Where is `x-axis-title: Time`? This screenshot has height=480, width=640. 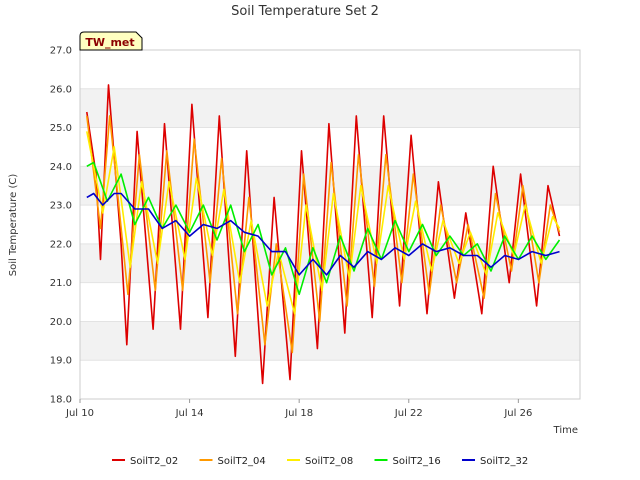 x-axis-title: Time is located at coordinates (565, 430).